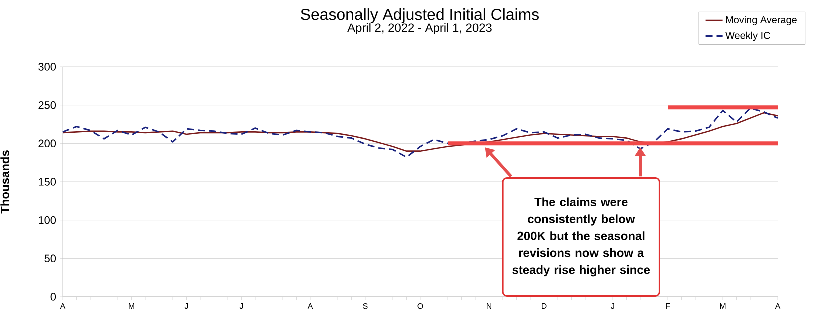 The image size is (817, 323). Describe the element at coordinates (47, 144) in the screenshot. I see `y-tick-label: 200` at that location.